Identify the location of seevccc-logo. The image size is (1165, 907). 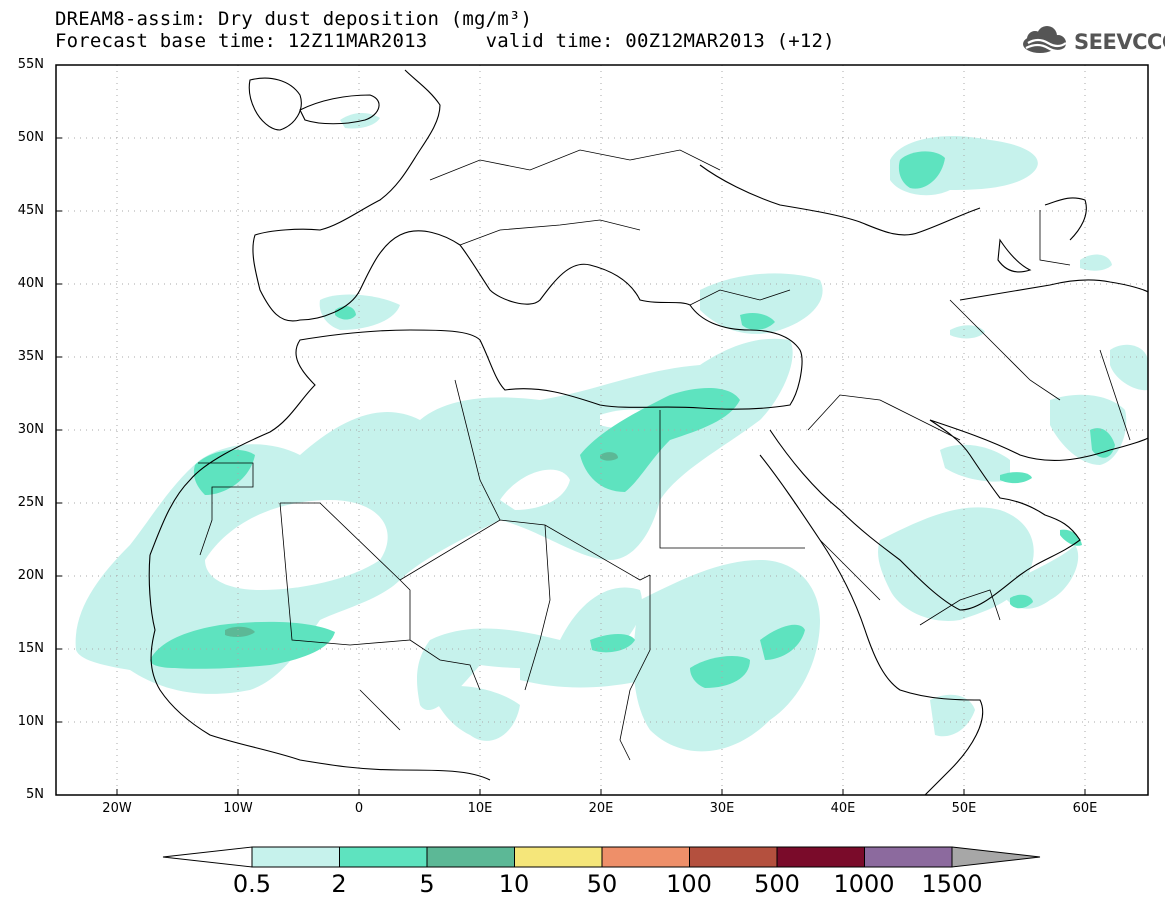
(1045, 39).